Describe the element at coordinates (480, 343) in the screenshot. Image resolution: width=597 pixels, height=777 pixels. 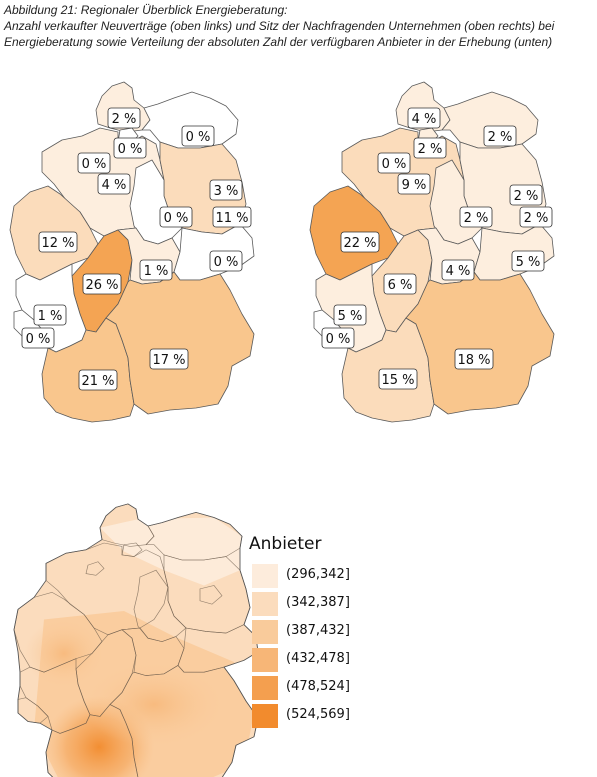
I see `right-region-bayern` at that location.